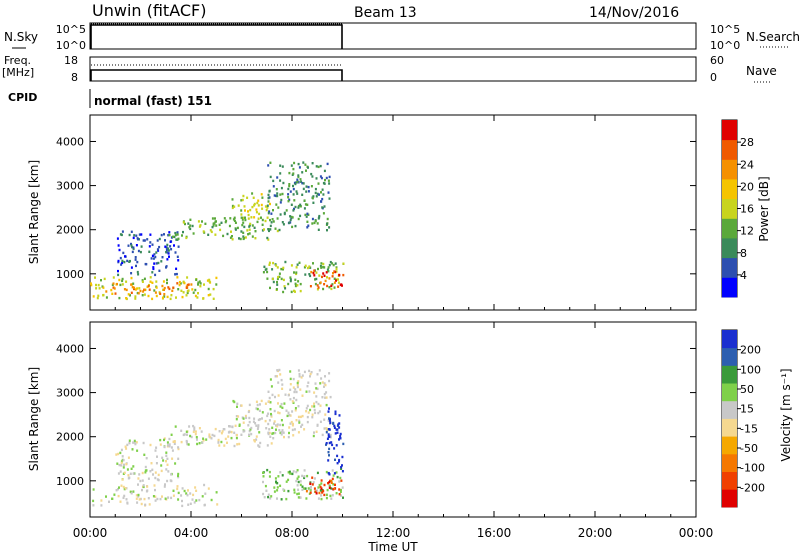 The width and height of the screenshot is (800, 554). I want to click on nave-tick-top: 60, so click(717, 60).